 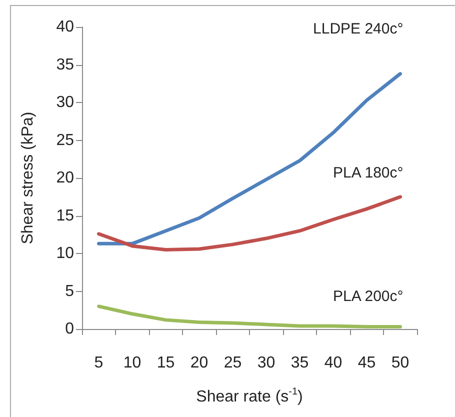 What do you see at coordinates (65, 27) in the screenshot?
I see `y-tick-label: 40` at bounding box center [65, 27].